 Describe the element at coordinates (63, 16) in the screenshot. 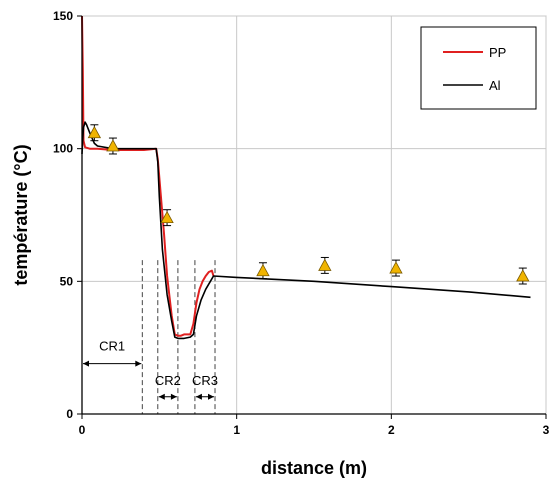

I see `y-tick-label: 150` at that location.